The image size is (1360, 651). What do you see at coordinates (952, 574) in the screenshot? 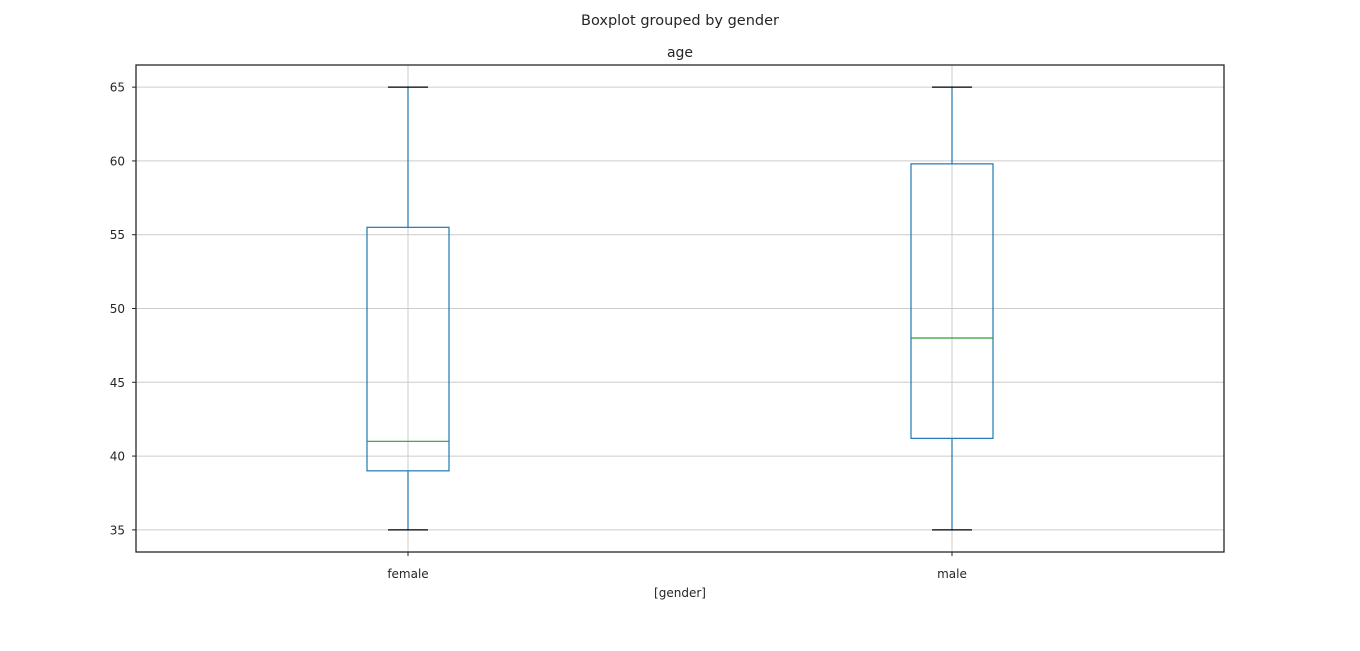
I see `x-tick-label-male: male` at bounding box center [952, 574].